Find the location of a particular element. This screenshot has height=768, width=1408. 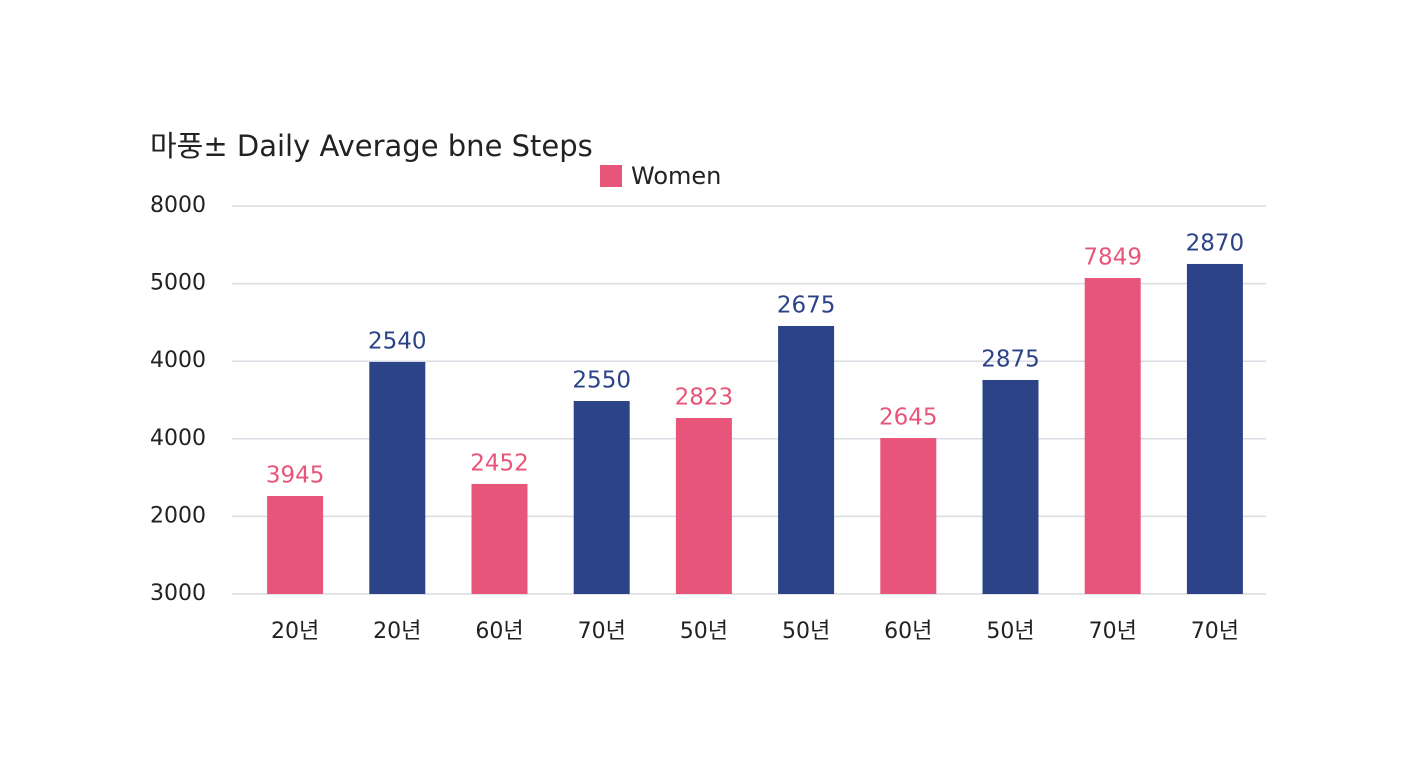

y-tick-label: 2000 is located at coordinates (178, 515).